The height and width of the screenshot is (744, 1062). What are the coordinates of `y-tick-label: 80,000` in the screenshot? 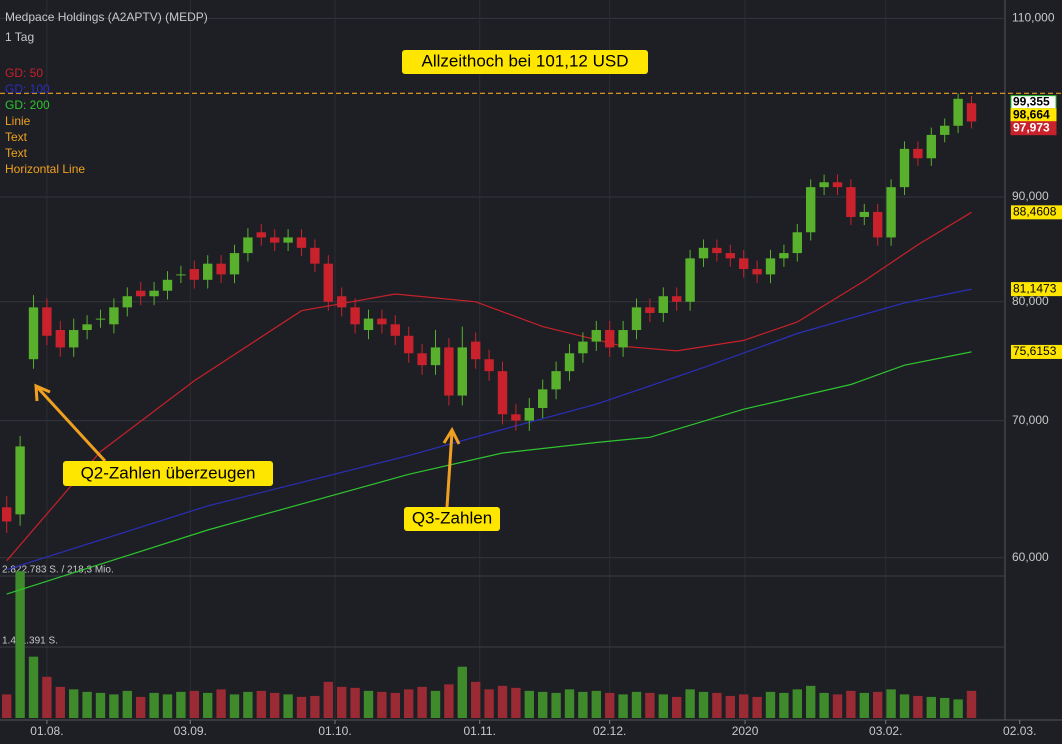 It's located at (1030, 301).